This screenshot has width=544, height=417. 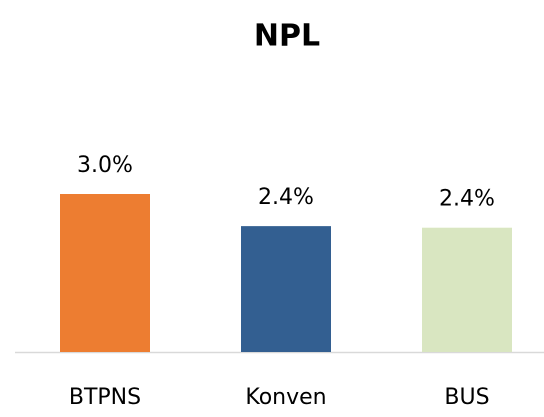 I want to click on x-tick-label: BUS, so click(x=466, y=397).